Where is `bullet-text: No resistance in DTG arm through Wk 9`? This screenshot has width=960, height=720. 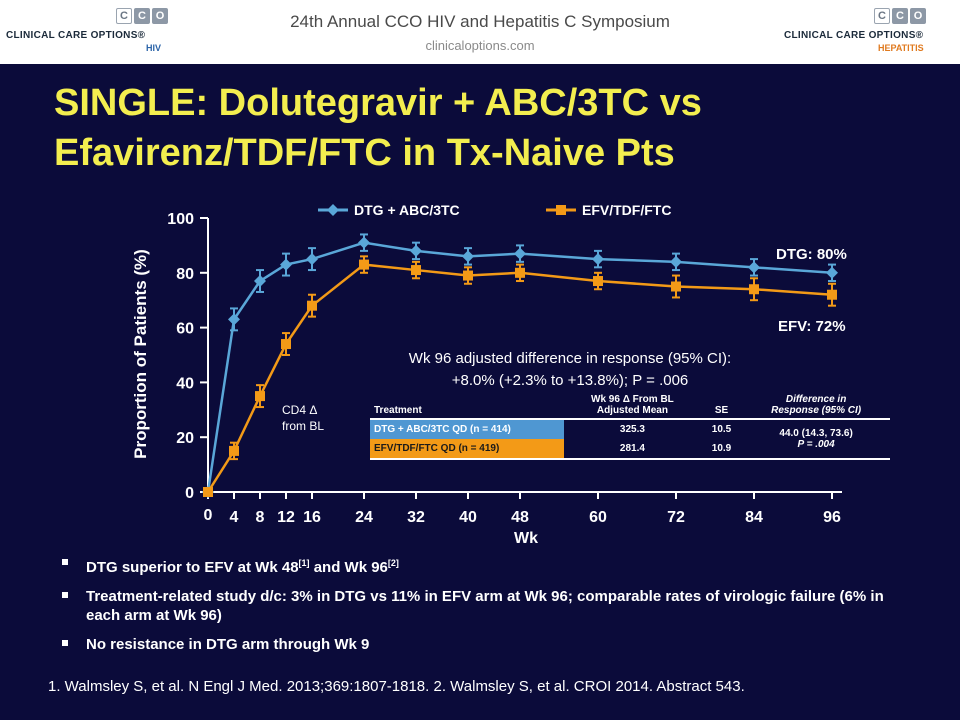 bullet-text: No resistance in DTG arm through Wk 9 is located at coordinates (228, 644).